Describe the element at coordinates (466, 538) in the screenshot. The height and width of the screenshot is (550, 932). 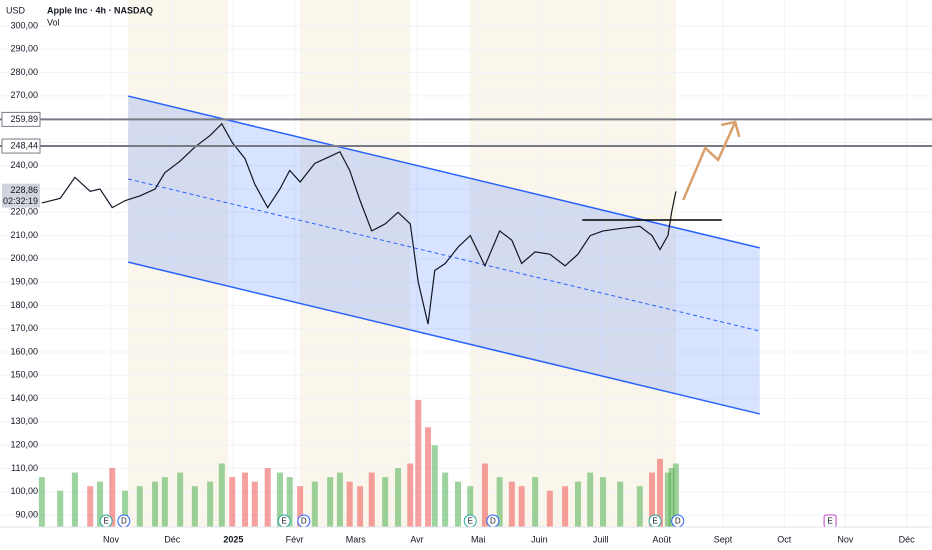
I see `x-axis-bg` at that location.